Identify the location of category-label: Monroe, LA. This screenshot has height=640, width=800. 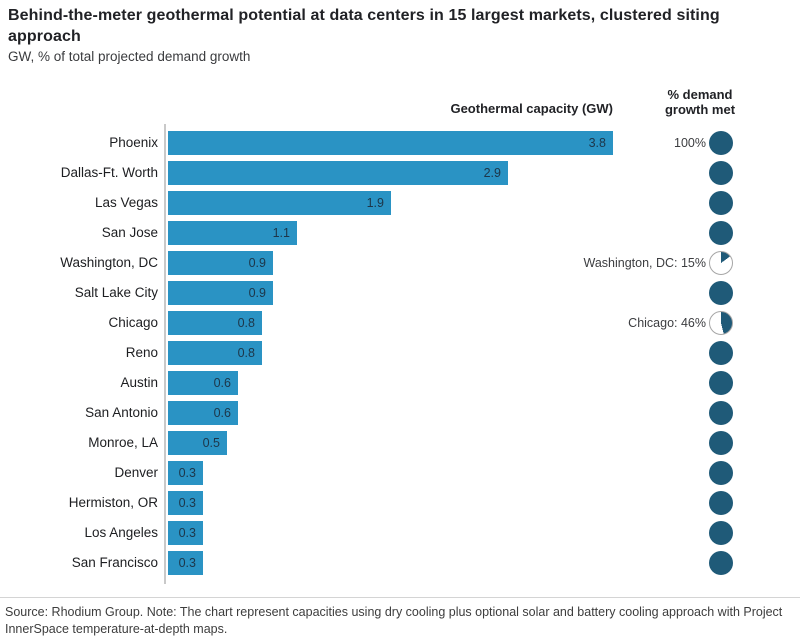
(123, 442).